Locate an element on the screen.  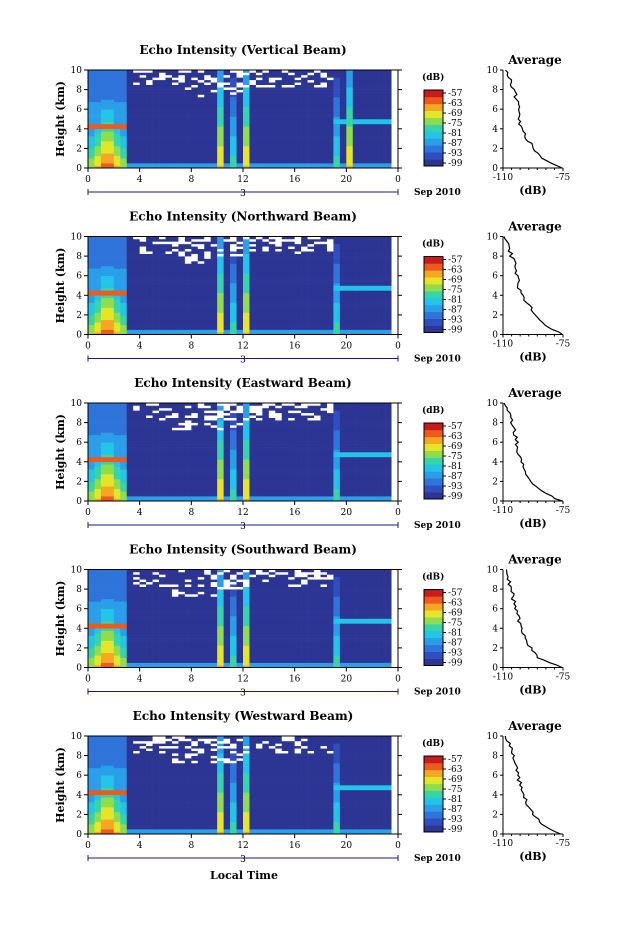
x-tick-label: 0 is located at coordinates (88, 180).